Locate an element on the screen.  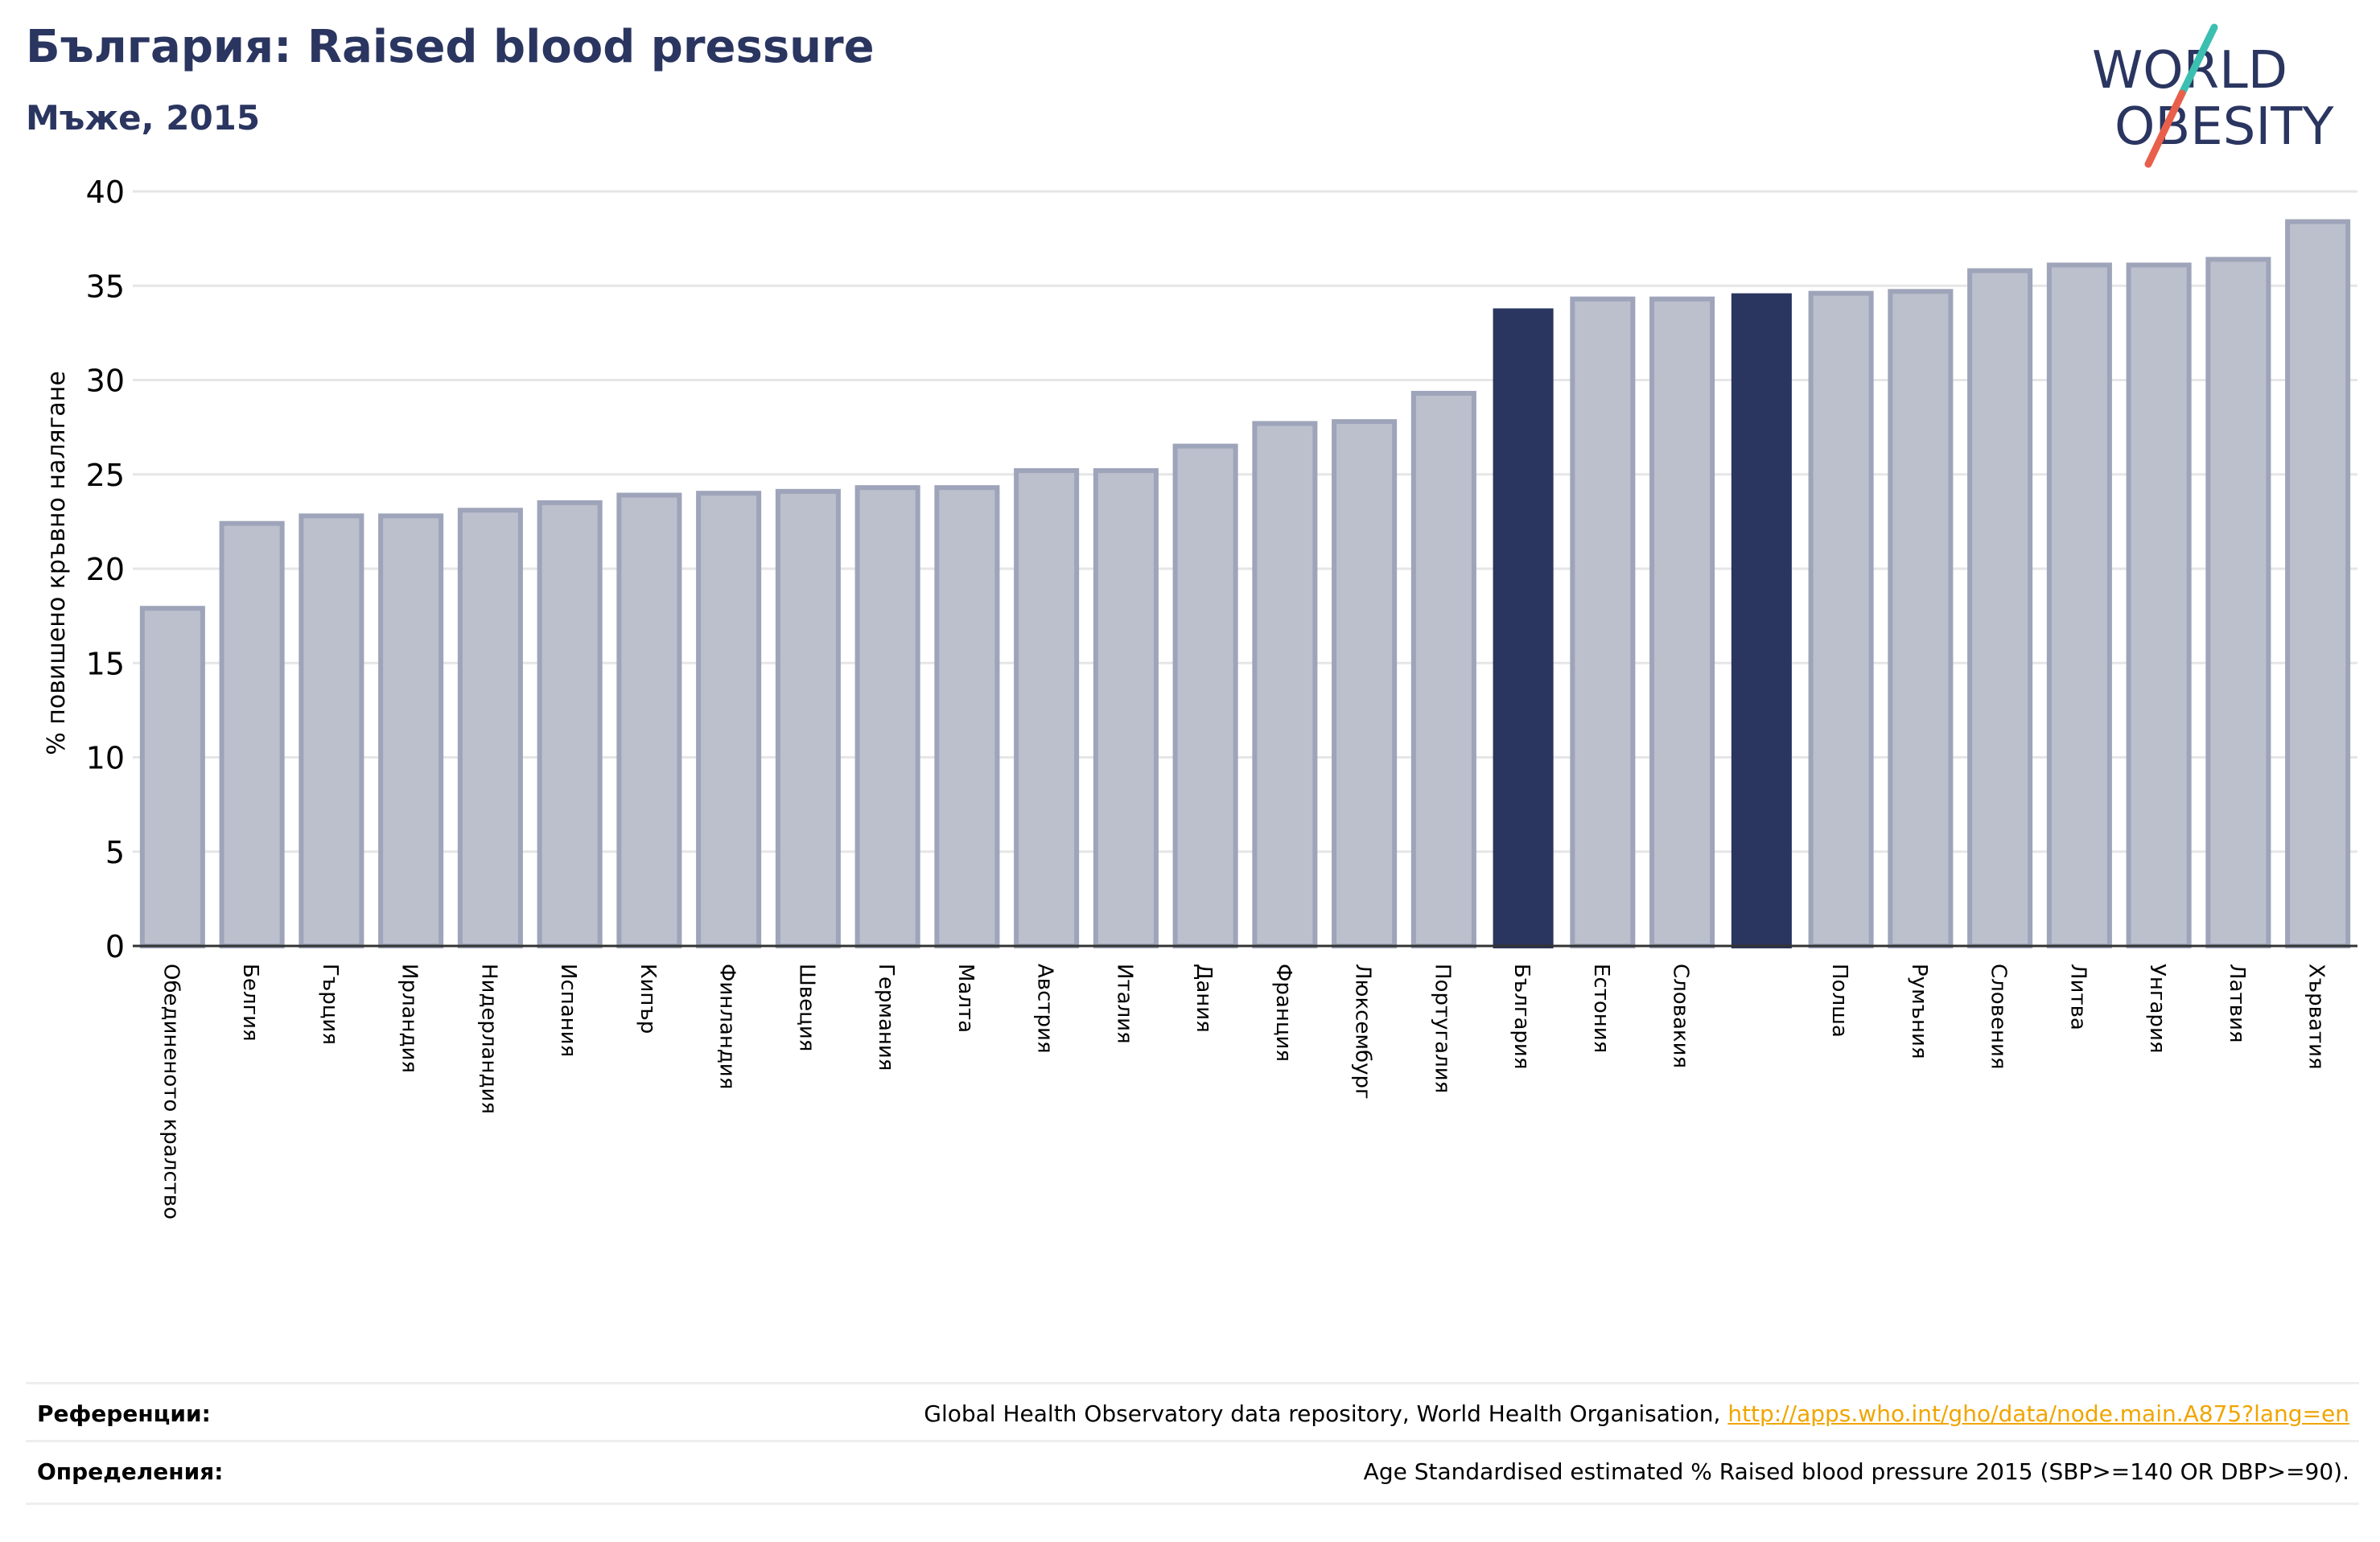
y-tick-label: 30 is located at coordinates (105, 381).